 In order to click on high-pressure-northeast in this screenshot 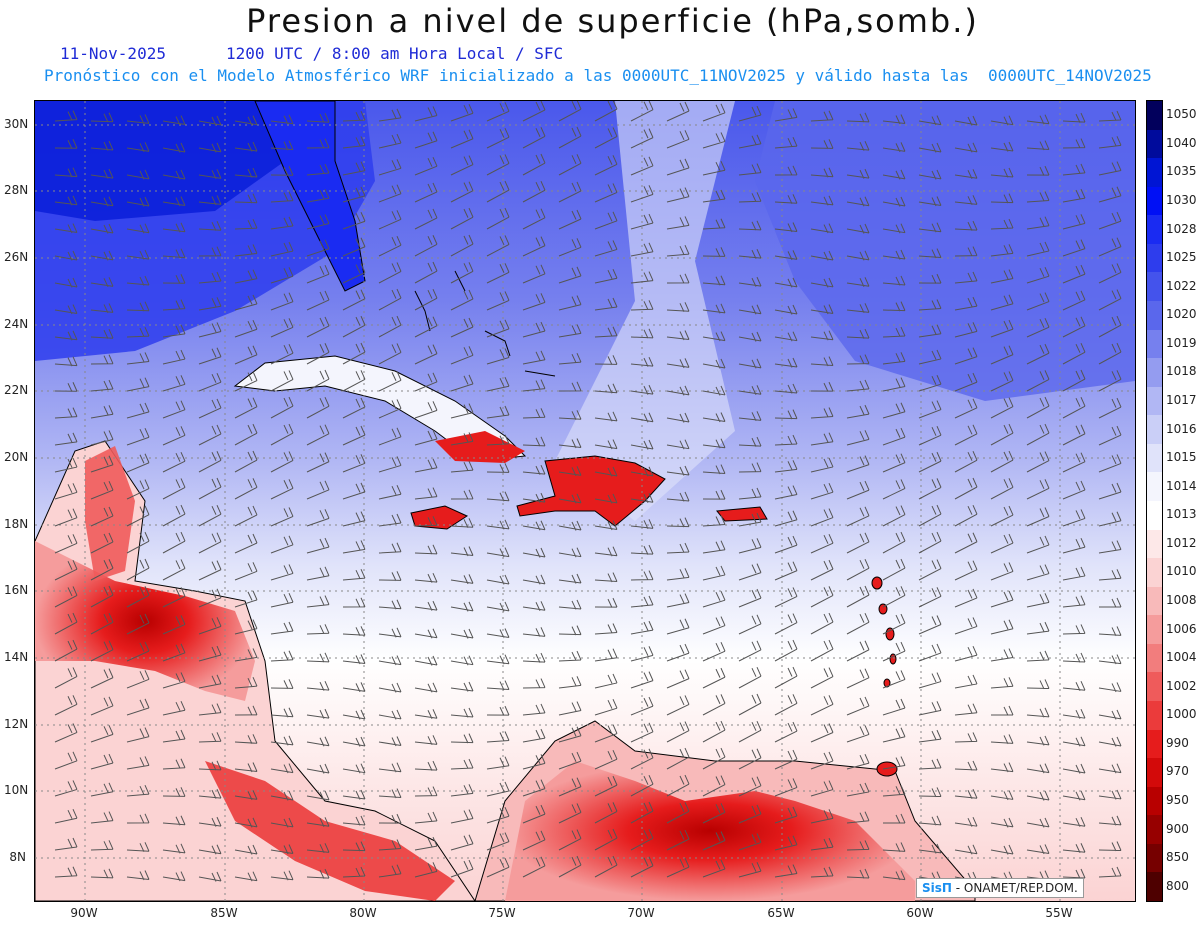, I will do `click(945, 251)`.